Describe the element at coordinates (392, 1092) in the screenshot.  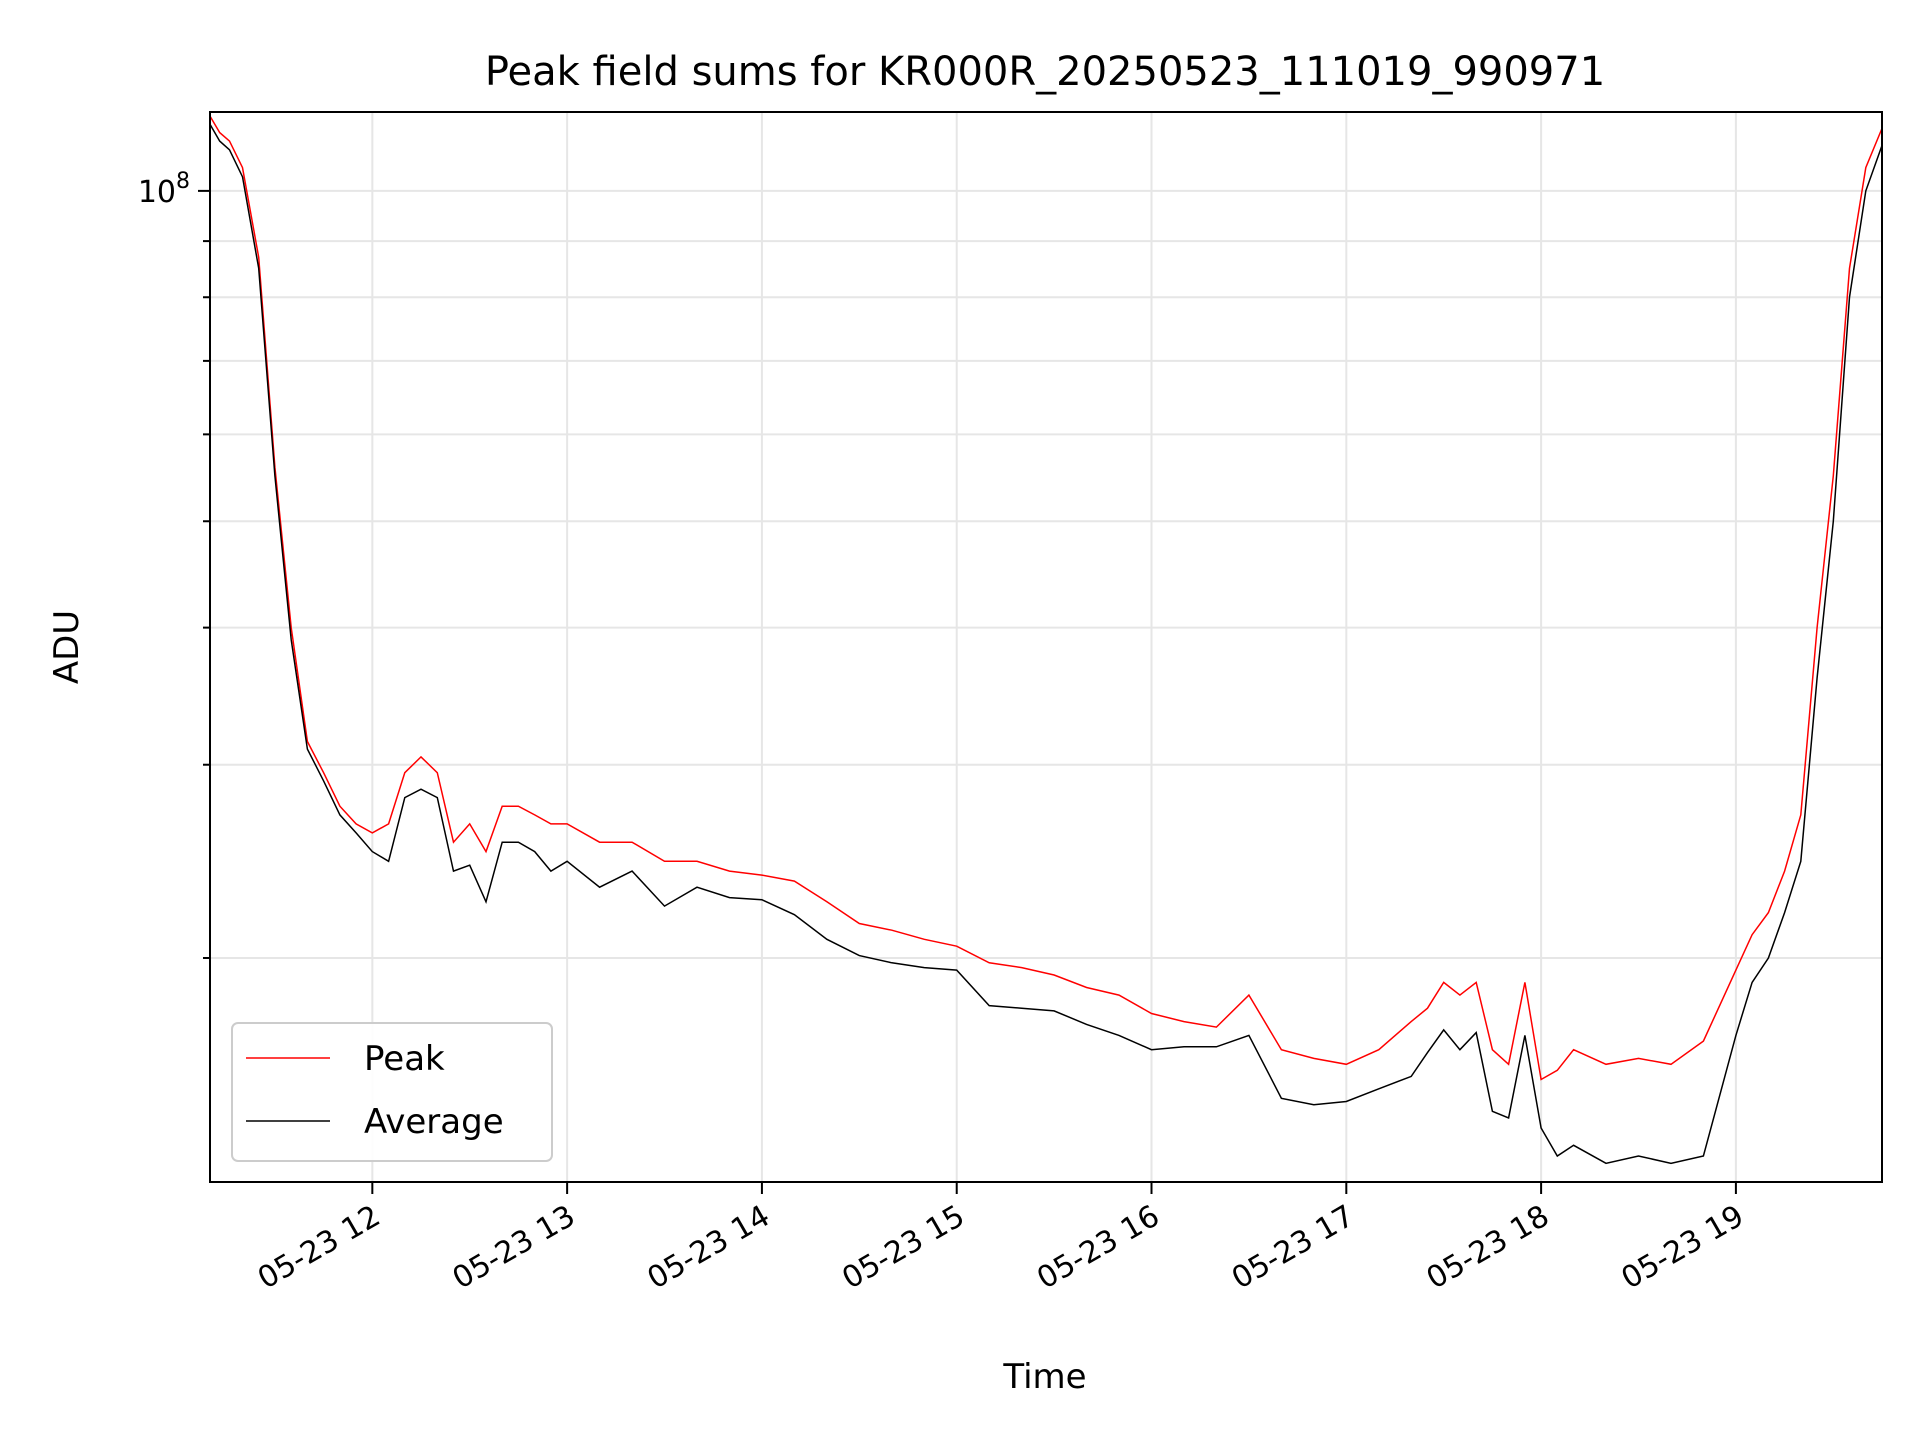
I see `legend: Peak Average` at that location.